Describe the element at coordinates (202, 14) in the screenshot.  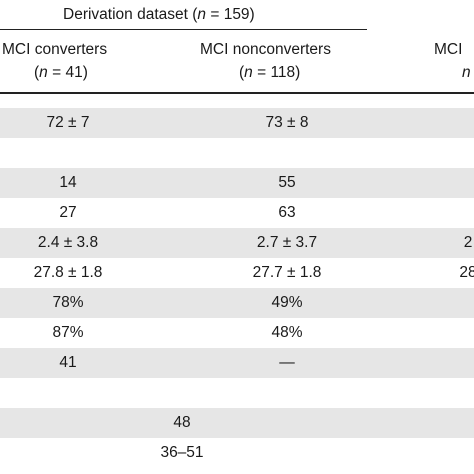
I see `derivation-header-n: n` at that location.